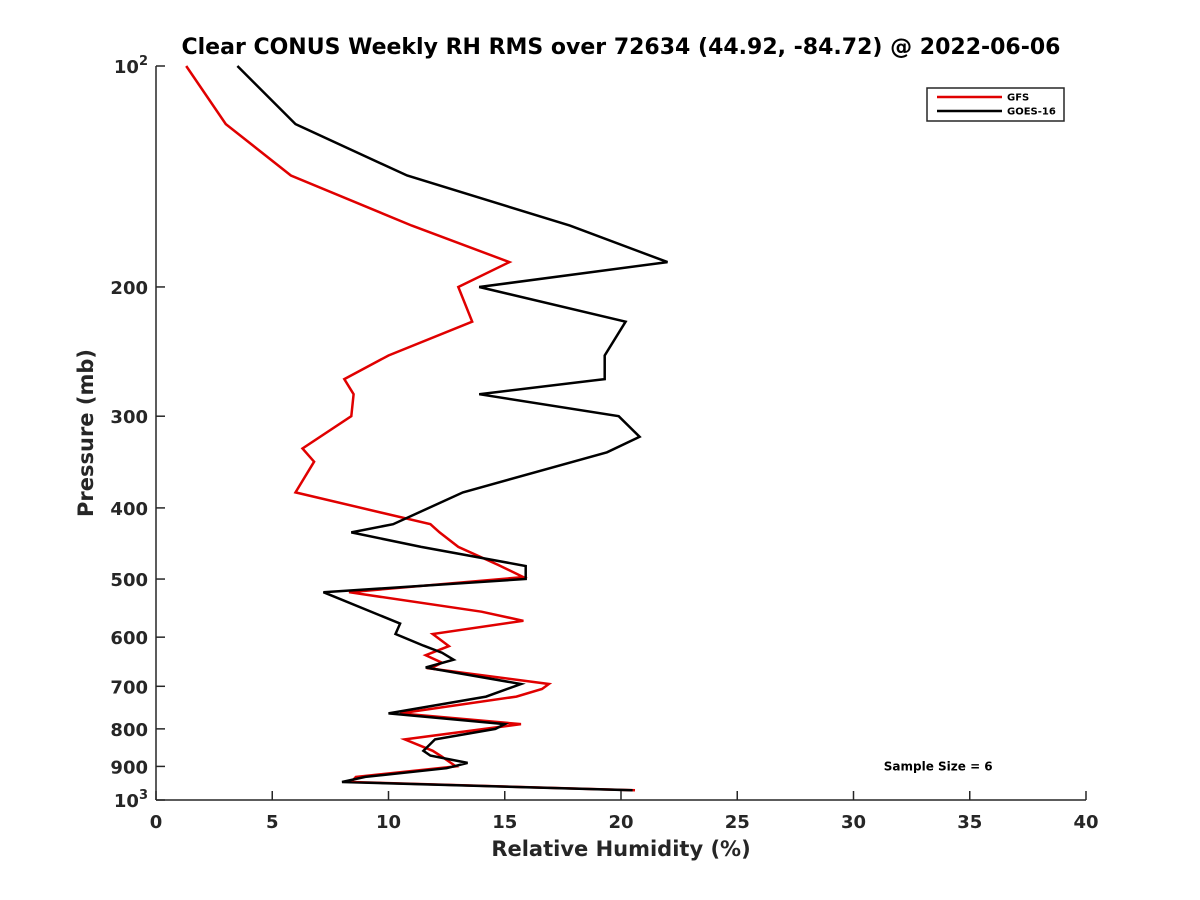 This screenshot has width=1200, height=900. What do you see at coordinates (131, 66) in the screenshot?
I see `y-tick-label: 10²` at bounding box center [131, 66].